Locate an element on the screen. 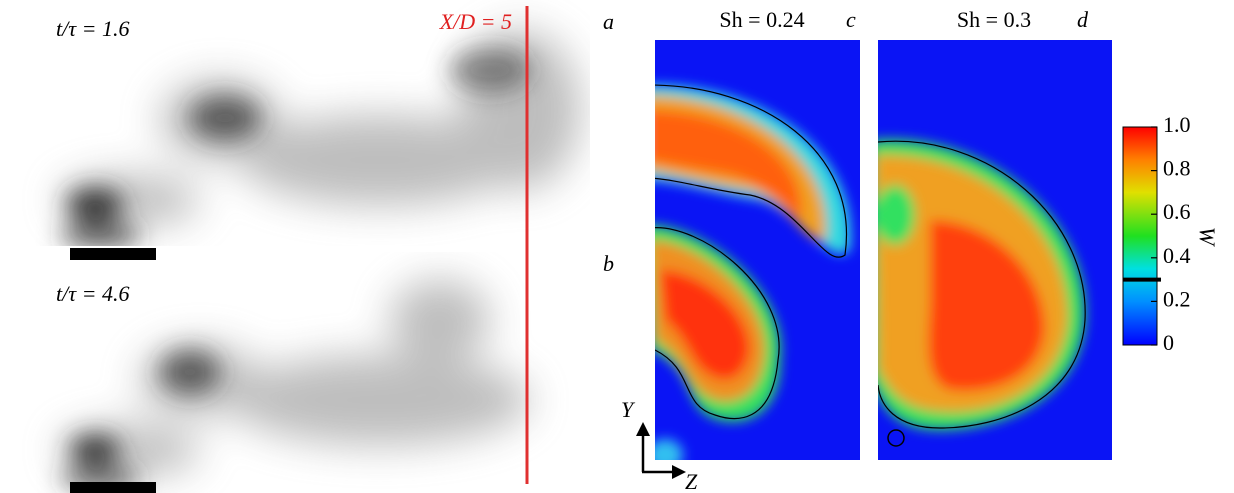 This screenshot has height=493, width=1234. axes-indicator is located at coordinates (661, 450).